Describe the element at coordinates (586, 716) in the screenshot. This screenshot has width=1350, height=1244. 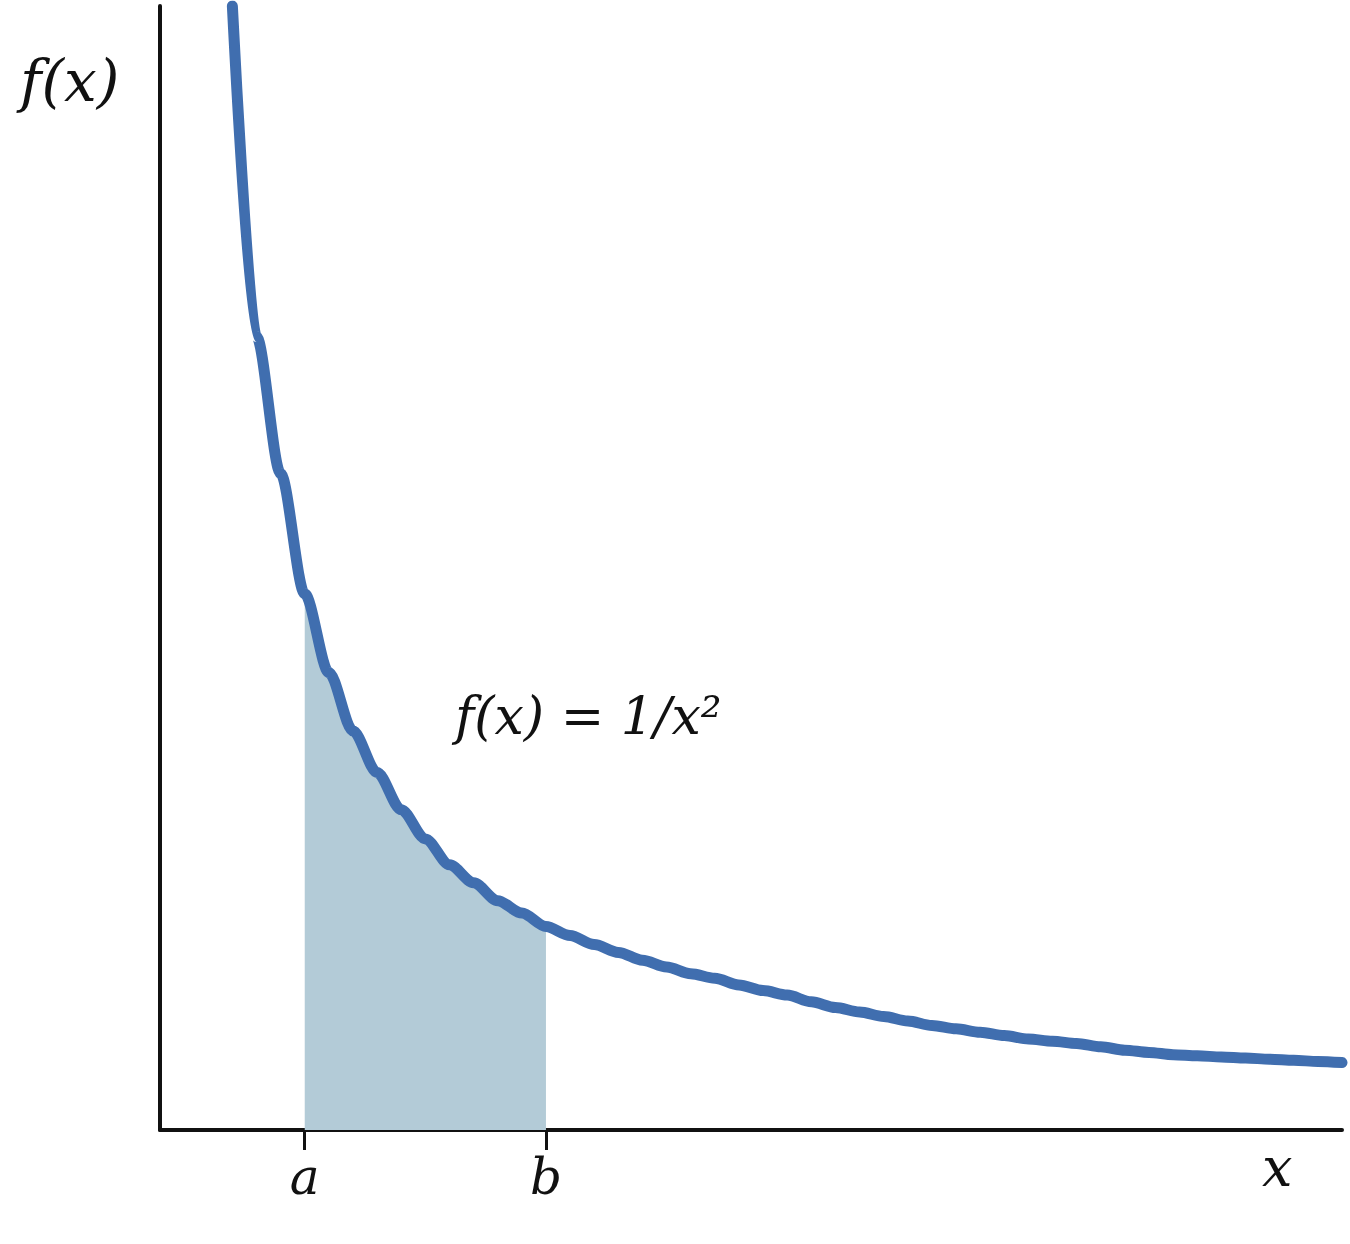
I see `annotation: f(x) = 1/x²` at that location.